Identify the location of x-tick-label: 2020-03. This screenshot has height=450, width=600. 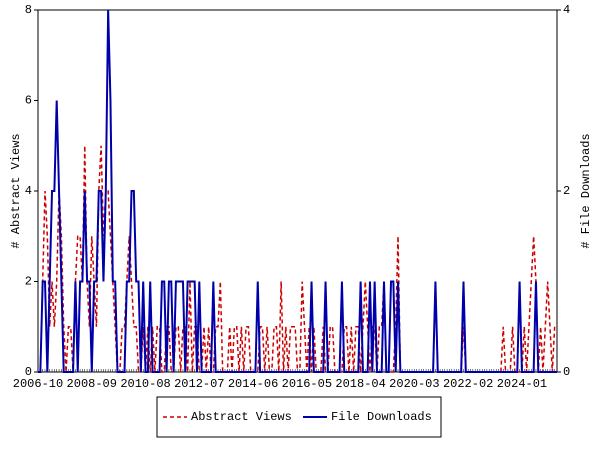
(414, 384).